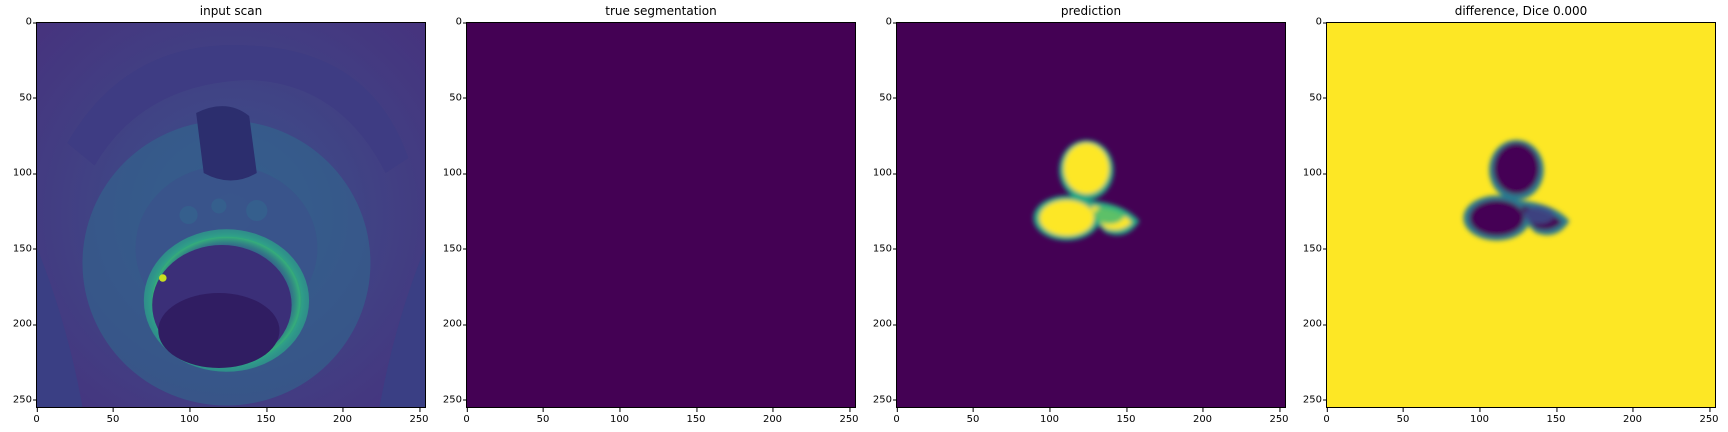 This screenshot has width=1728, height=432. I want to click on panel-title: prediction, so click(1091, 11).